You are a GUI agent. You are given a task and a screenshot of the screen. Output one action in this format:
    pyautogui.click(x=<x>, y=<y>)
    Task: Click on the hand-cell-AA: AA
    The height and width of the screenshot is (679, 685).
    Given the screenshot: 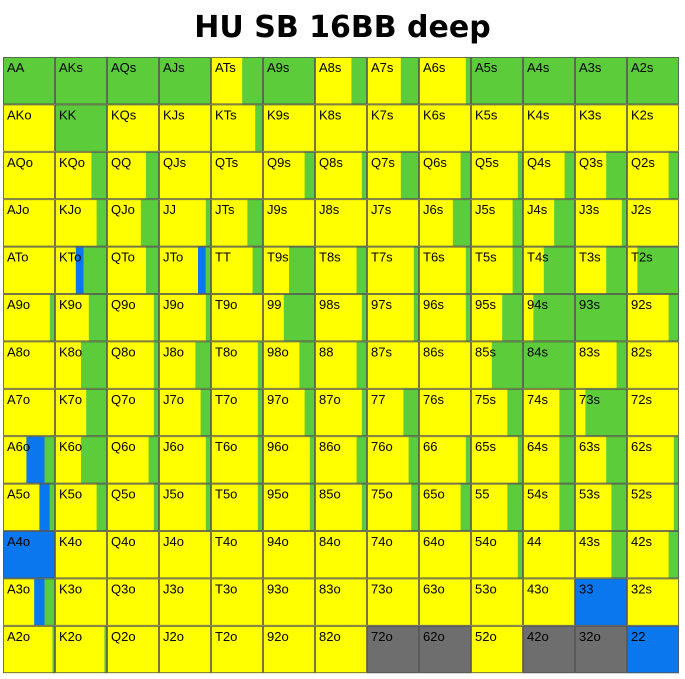 What is the action you would take?
    pyautogui.click(x=29, y=81)
    